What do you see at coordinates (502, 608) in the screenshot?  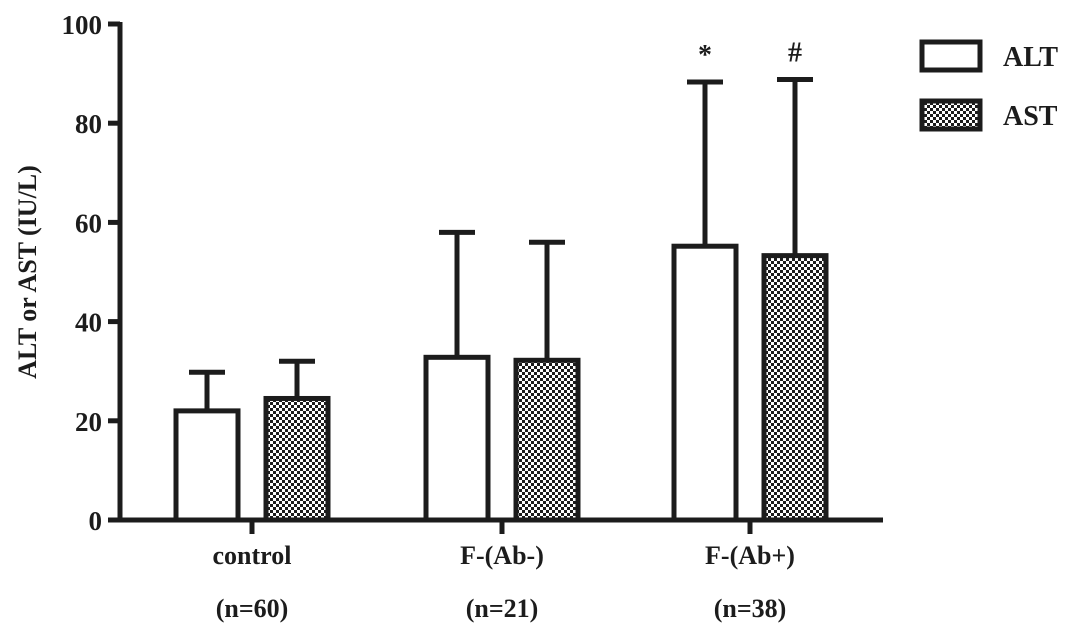 I see `x-tick-sublabel: (n=21)` at bounding box center [502, 608].